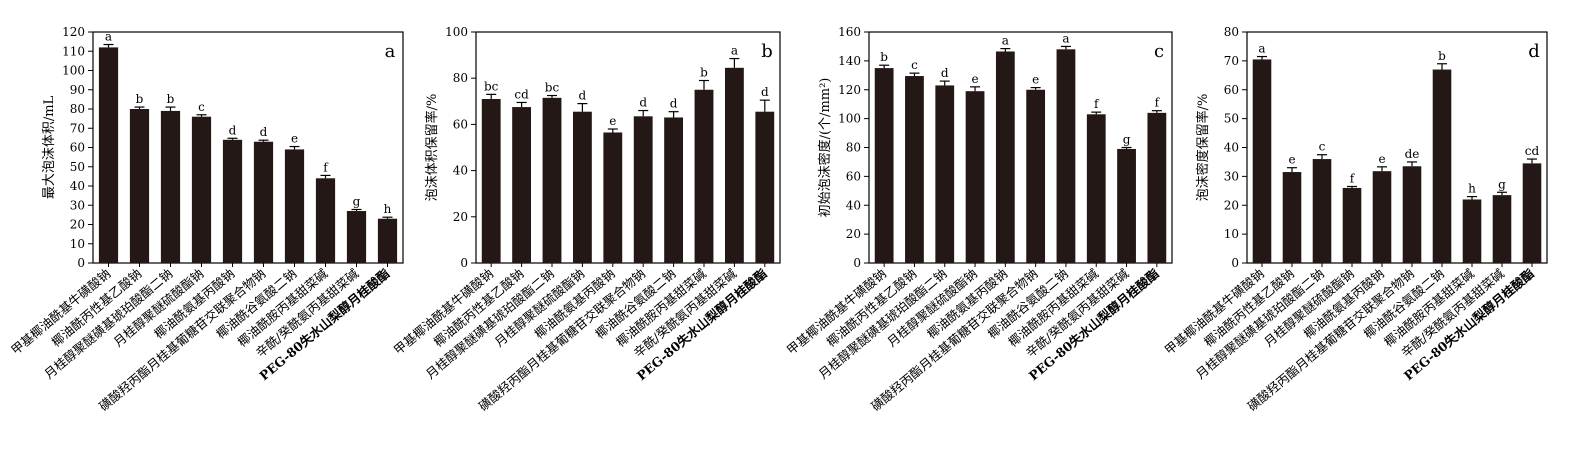 The width and height of the screenshot is (1583, 469). I want to click on panel-label: c, so click(1159, 51).